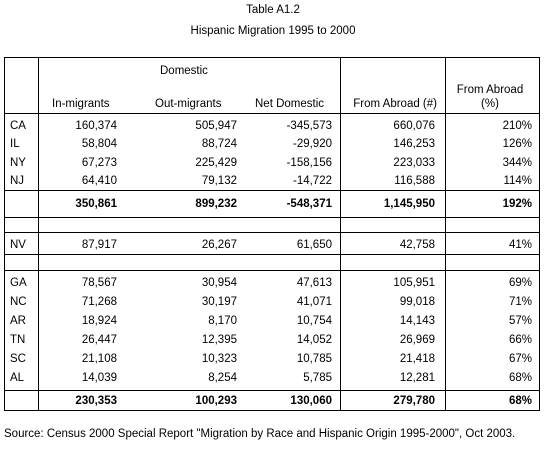 The width and height of the screenshot is (546, 457). Describe the element at coordinates (18, 245) in the screenshot. I see `row-label: NV` at that location.